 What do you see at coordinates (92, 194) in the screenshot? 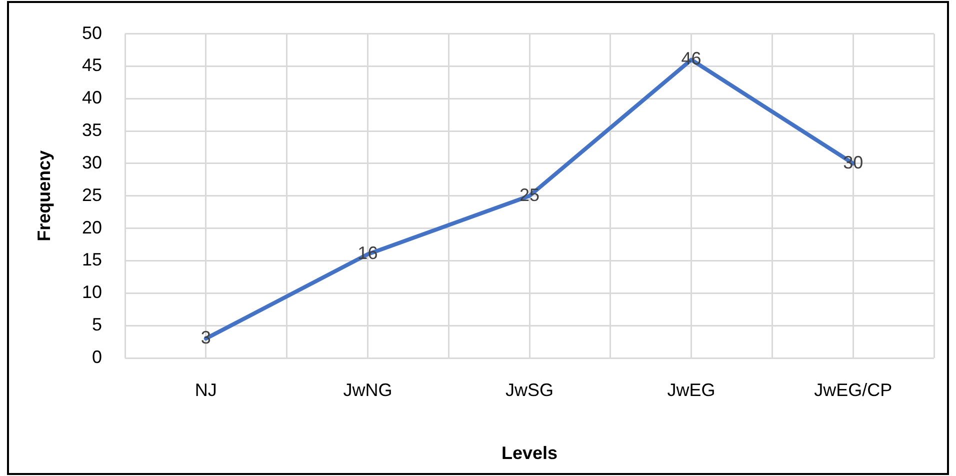
I see `y-tick-label: 25` at bounding box center [92, 194].